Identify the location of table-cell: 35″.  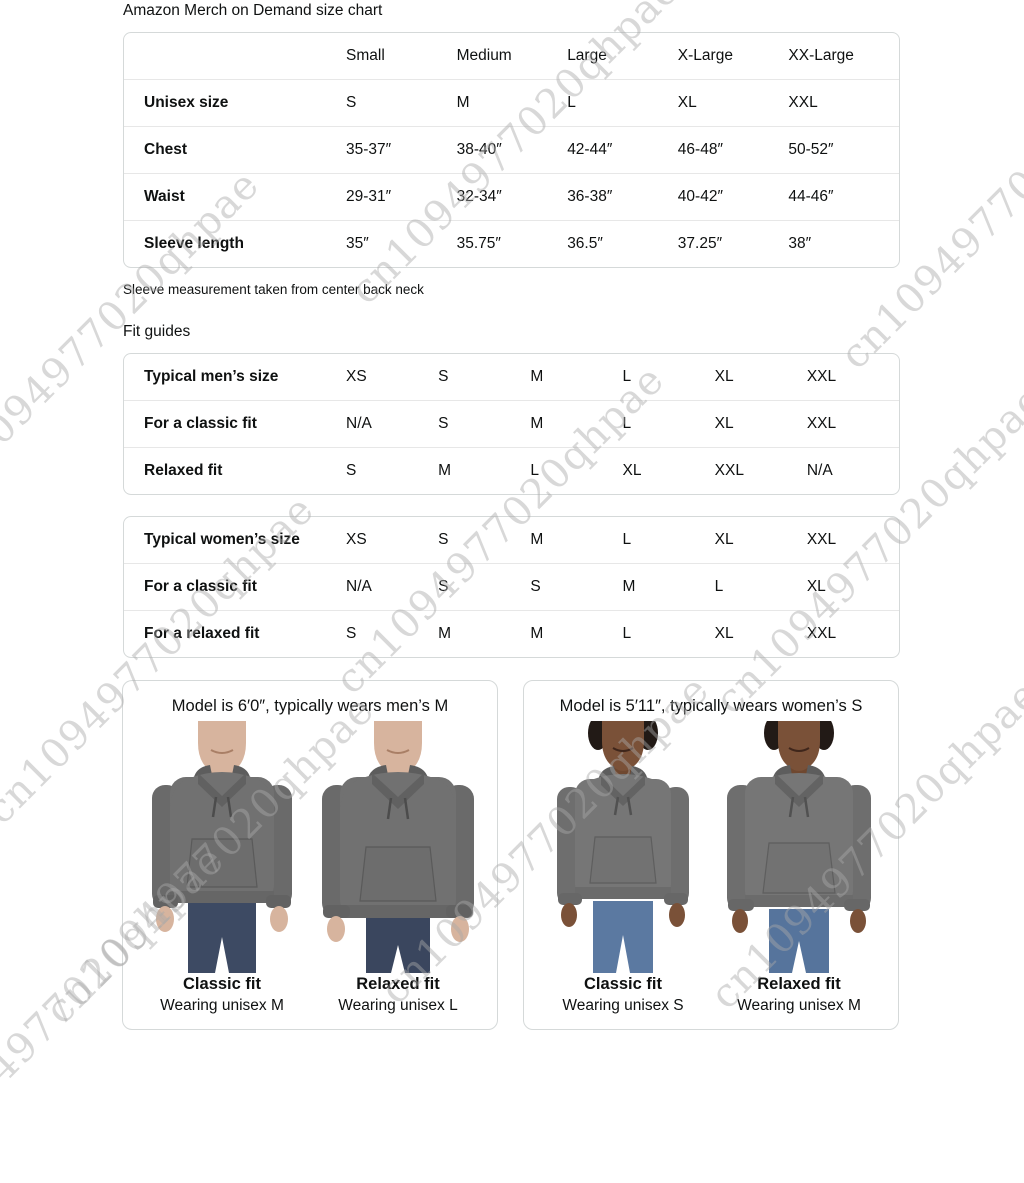
(357, 243).